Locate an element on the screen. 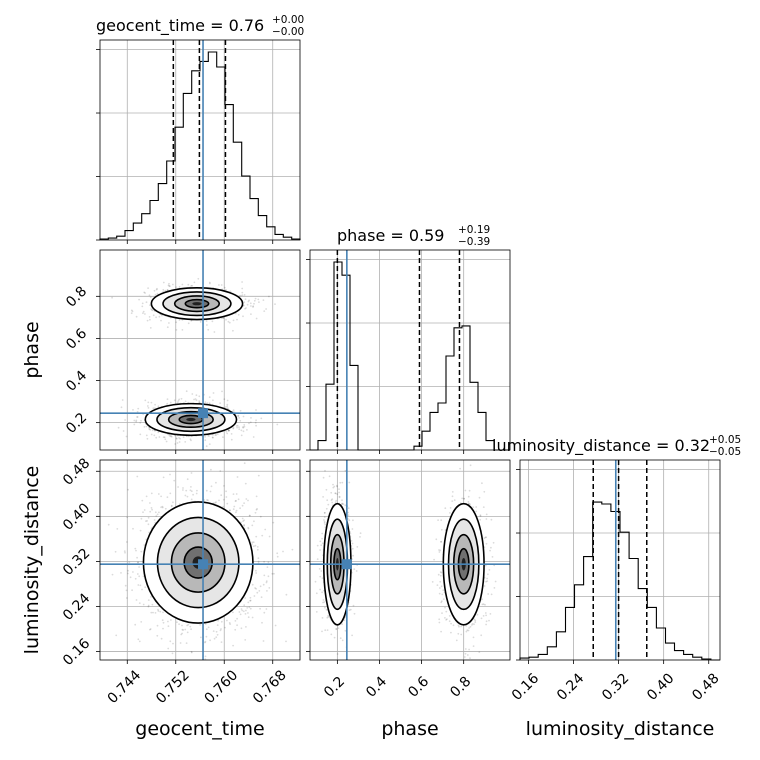  truth-marker is located at coordinates (203, 564).